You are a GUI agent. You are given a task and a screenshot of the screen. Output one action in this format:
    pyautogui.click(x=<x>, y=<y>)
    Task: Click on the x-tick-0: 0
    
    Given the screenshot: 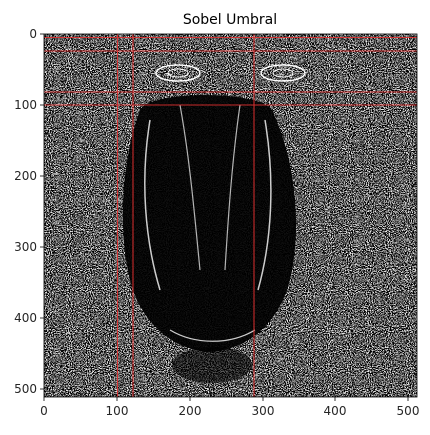 What is the action you would take?
    pyautogui.click(x=44, y=411)
    